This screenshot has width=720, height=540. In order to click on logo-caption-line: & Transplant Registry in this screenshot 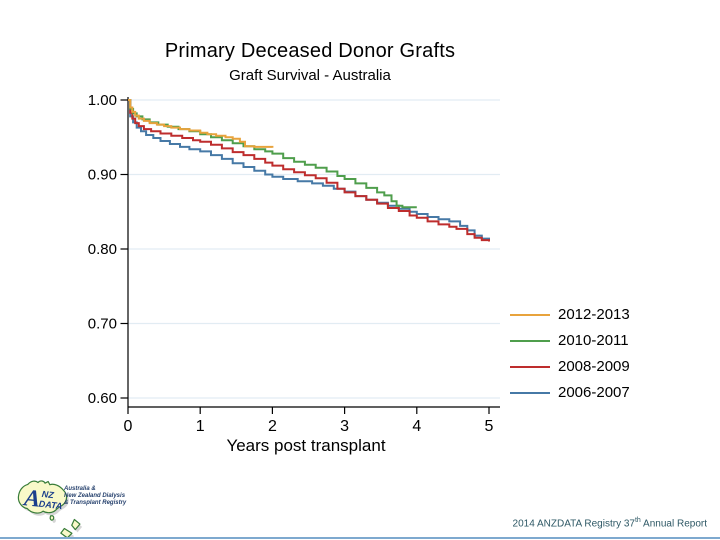, I will do `click(95, 503)`.